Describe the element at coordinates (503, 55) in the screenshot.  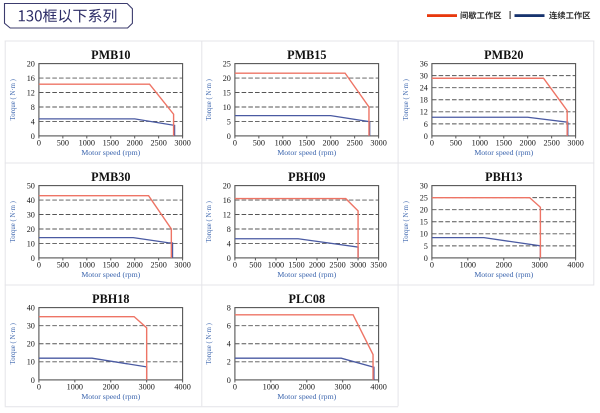
I see `svg-text: PMB20` at that location.